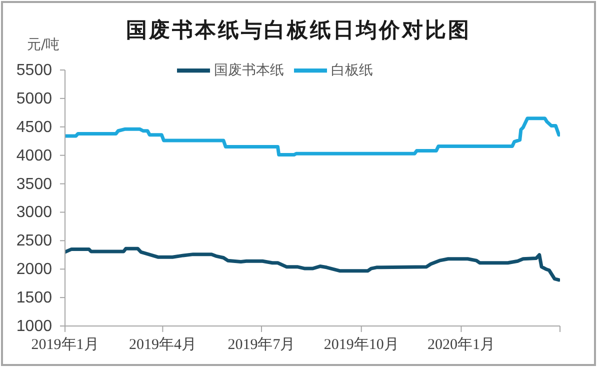 The image size is (597, 369). What do you see at coordinates (34, 70) in the screenshot?
I see `y-tick-label: 5500` at bounding box center [34, 70].